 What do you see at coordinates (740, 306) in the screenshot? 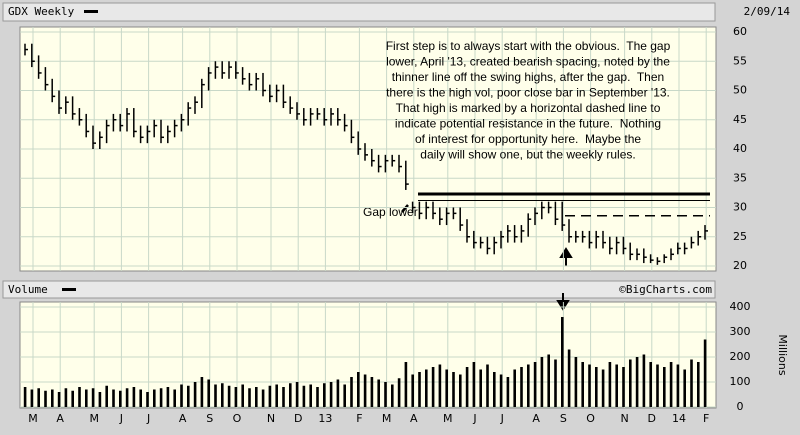
I see `y-tick-label: 400` at bounding box center [740, 306].